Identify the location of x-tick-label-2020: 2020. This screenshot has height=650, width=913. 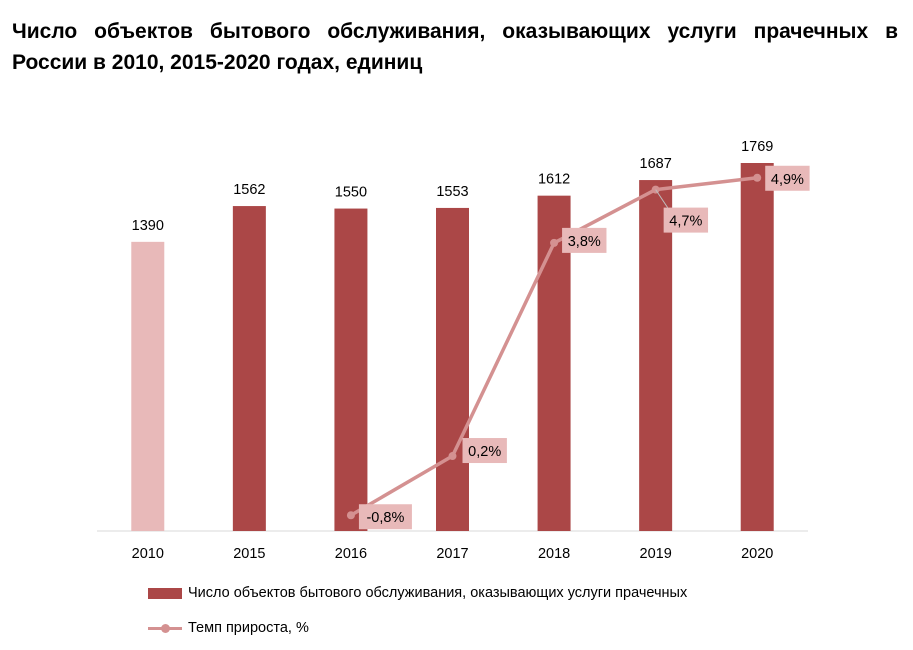
(757, 554).